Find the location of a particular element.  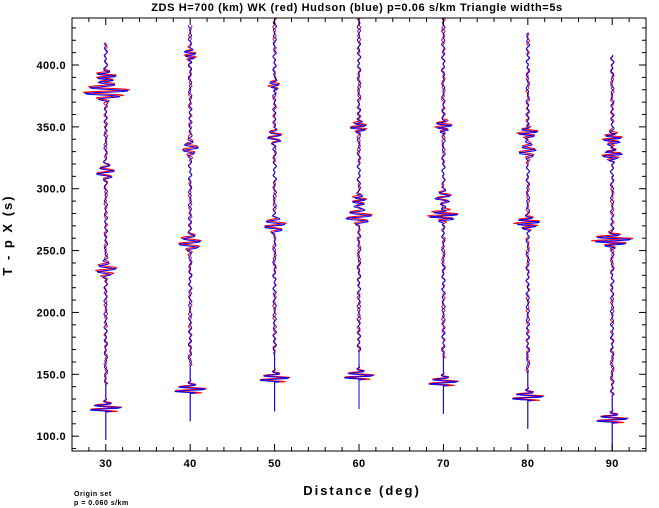

note-origin: Origin set is located at coordinates (93, 494).